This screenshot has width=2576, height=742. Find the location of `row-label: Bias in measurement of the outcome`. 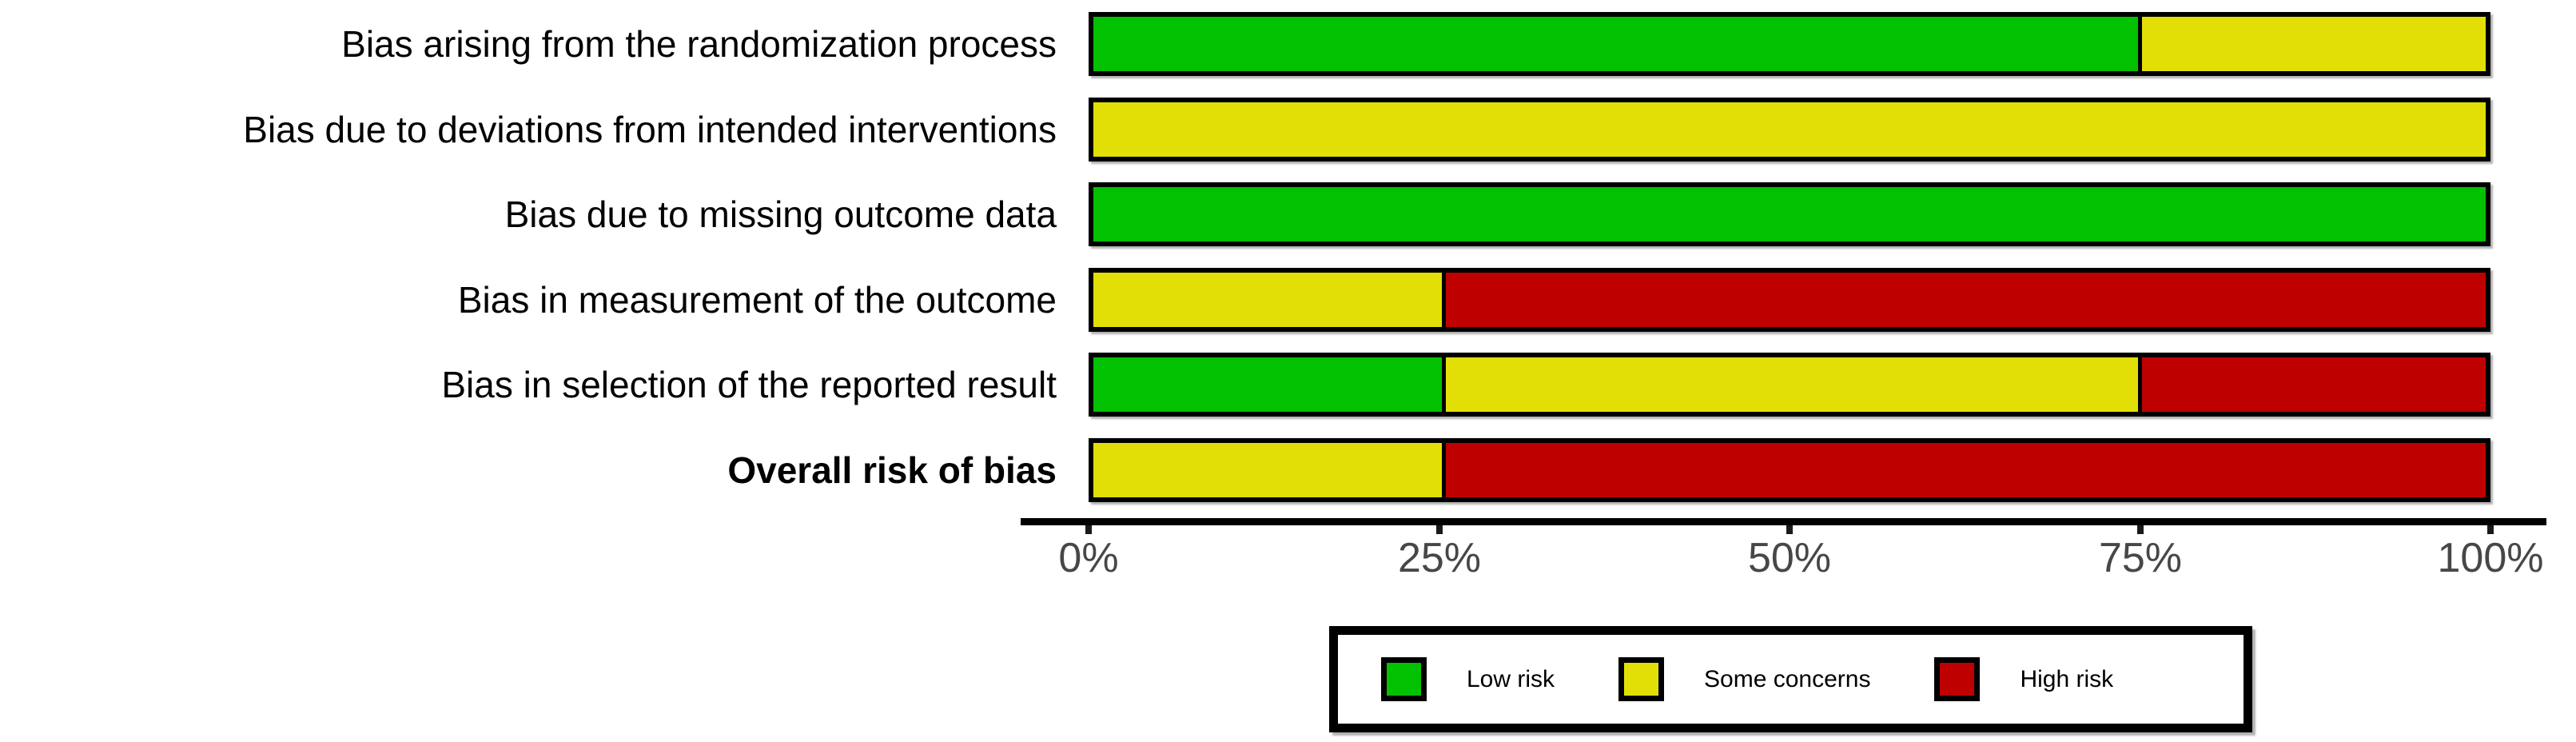

row-label: Bias in measurement of the outcome is located at coordinates (757, 300).